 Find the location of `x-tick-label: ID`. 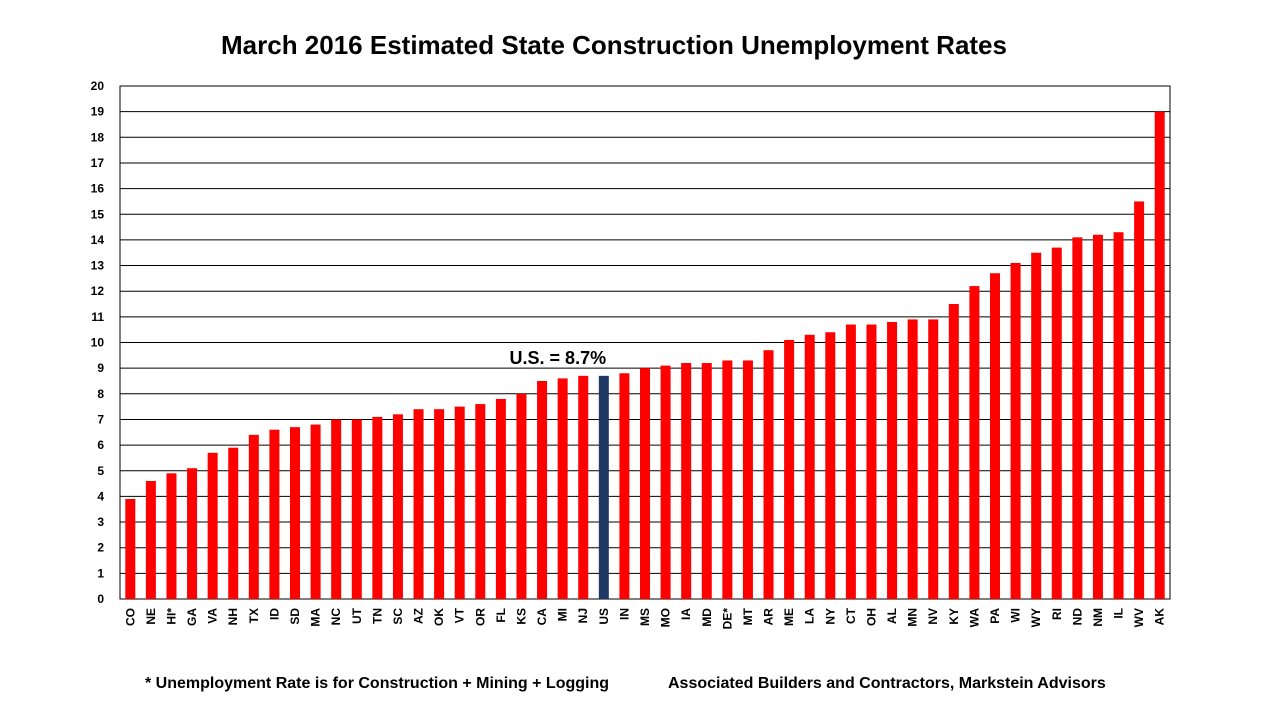

x-tick-label: ID is located at coordinates (274, 614).